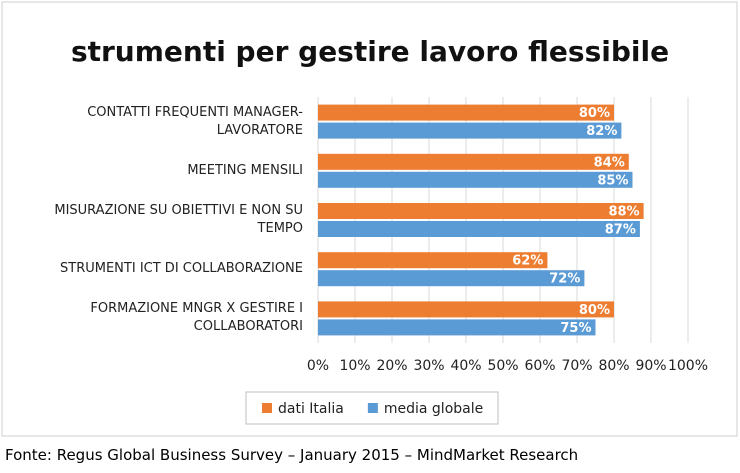 The image size is (740, 473). Describe the element at coordinates (539, 366) in the screenshot. I see `x-tick-label: 60%` at that location.